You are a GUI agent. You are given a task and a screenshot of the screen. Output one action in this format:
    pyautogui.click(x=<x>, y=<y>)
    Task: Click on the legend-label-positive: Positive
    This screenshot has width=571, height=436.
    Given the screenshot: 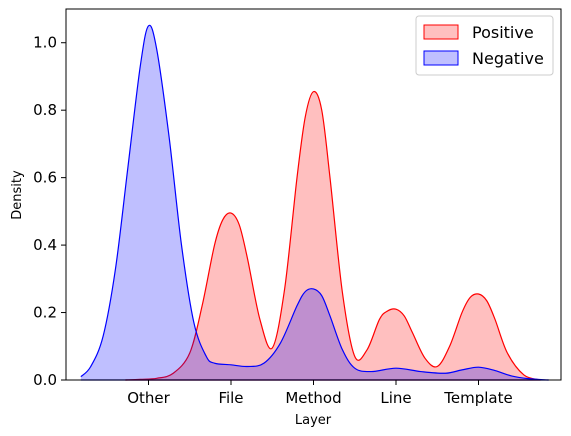 What is the action you would take?
    pyautogui.click(x=503, y=32)
    